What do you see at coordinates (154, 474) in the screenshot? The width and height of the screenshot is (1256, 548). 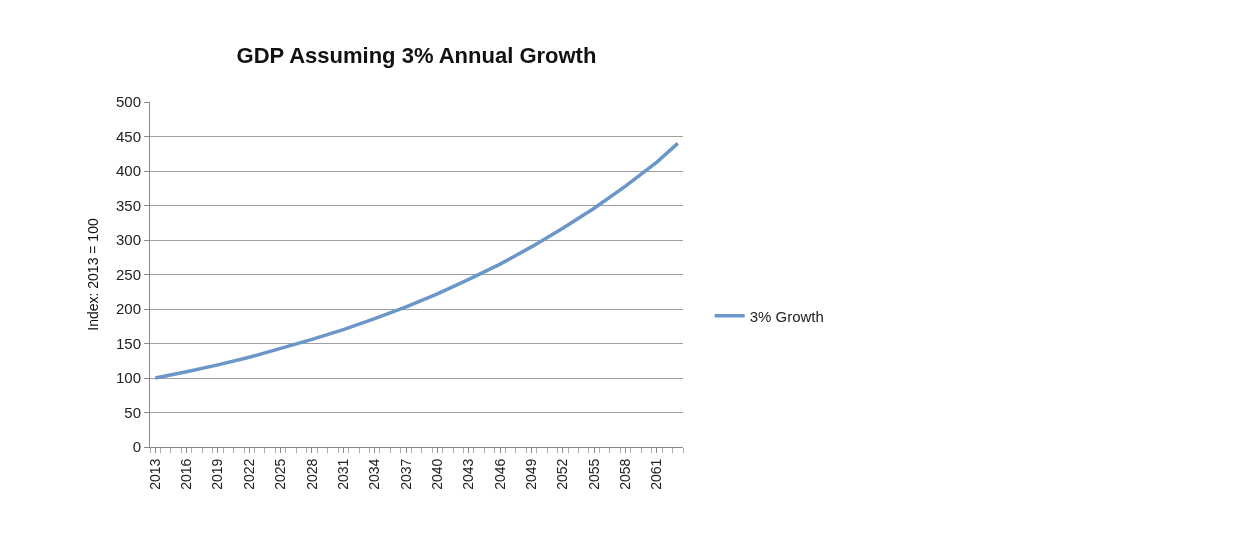 I see `x-tick-label: 2013` at bounding box center [154, 474].